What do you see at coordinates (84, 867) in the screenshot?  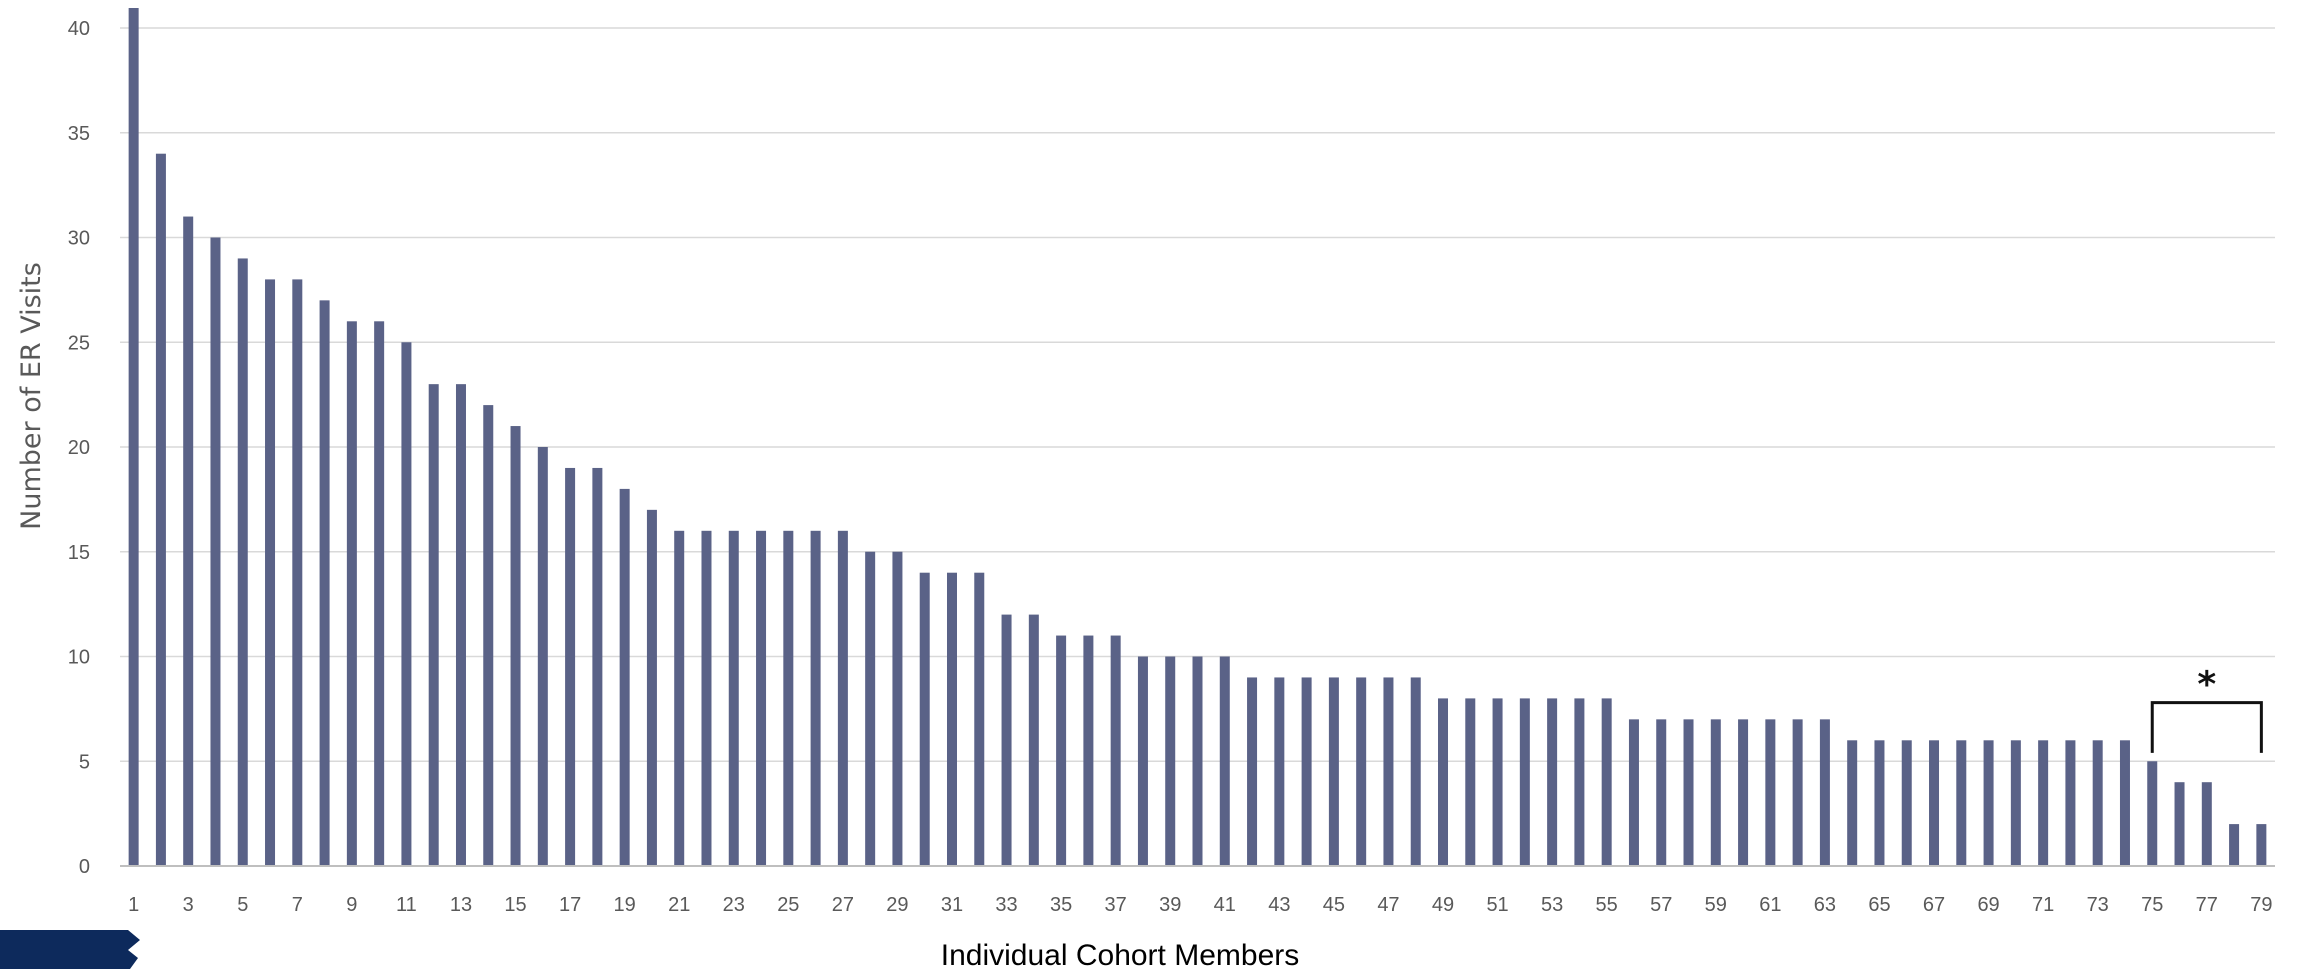 I see `y-tick-label: 0` at bounding box center [84, 867].